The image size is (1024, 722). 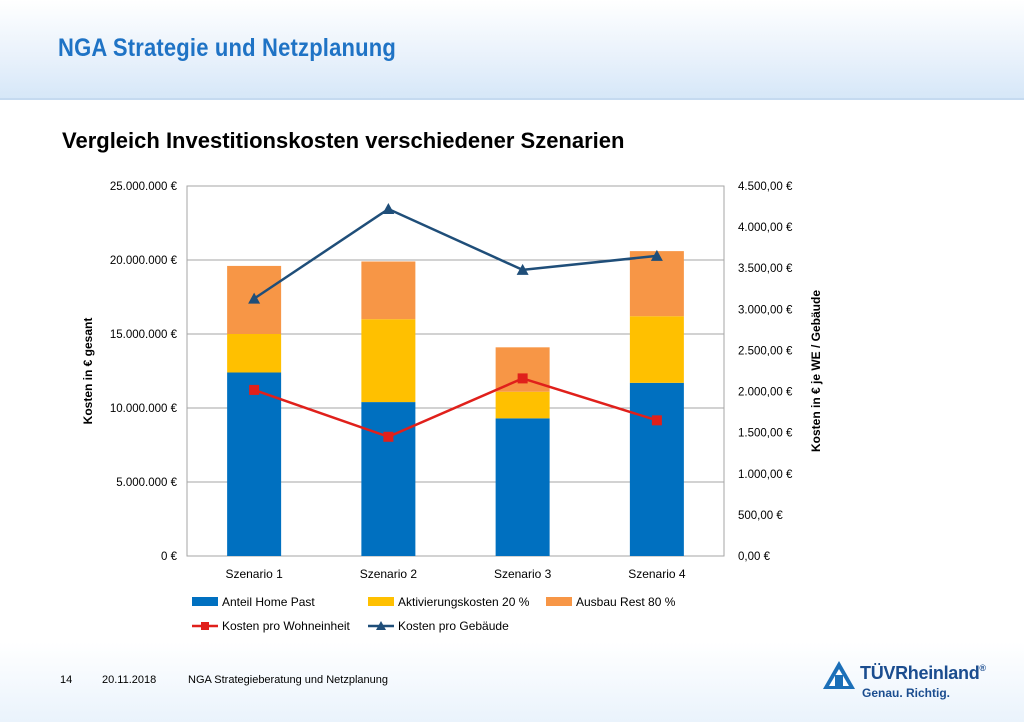 I want to click on right-axis-title: Kosten in € je WE / Gebäude, so click(x=816, y=371).